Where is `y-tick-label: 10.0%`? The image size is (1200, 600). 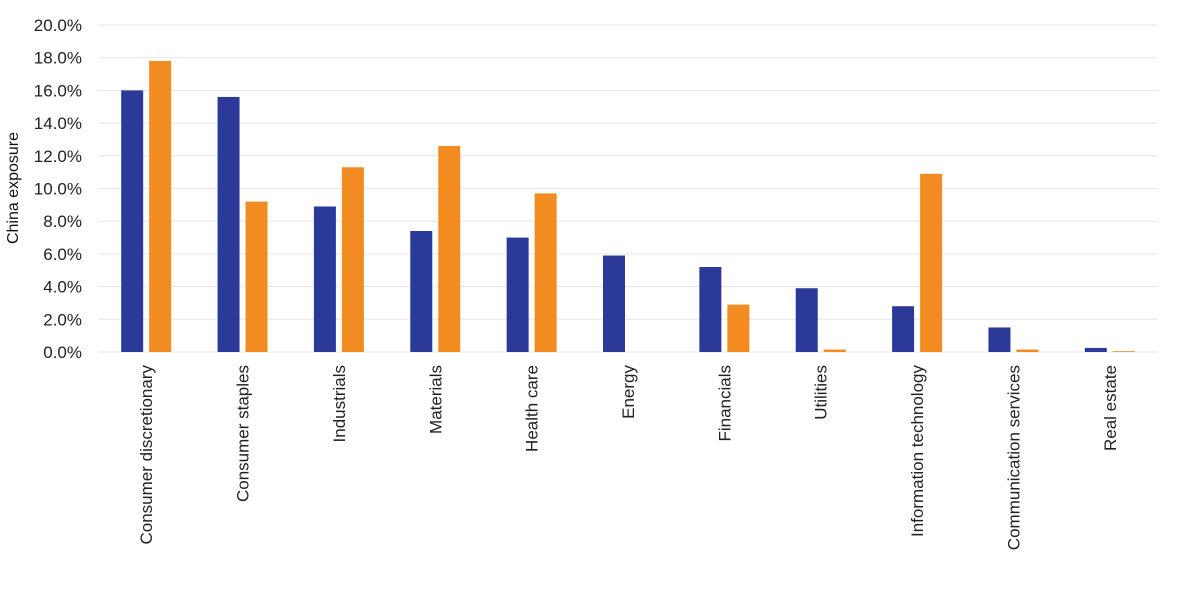
y-tick-label: 10.0% is located at coordinates (58, 189).